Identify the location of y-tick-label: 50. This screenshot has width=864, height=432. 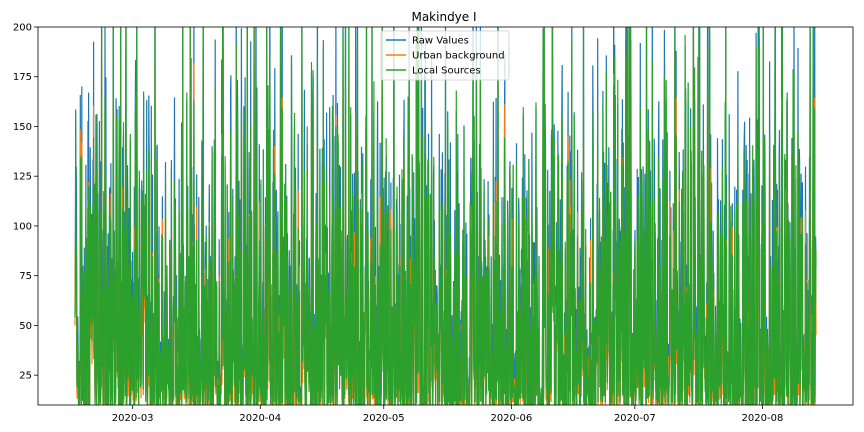
(25, 326).